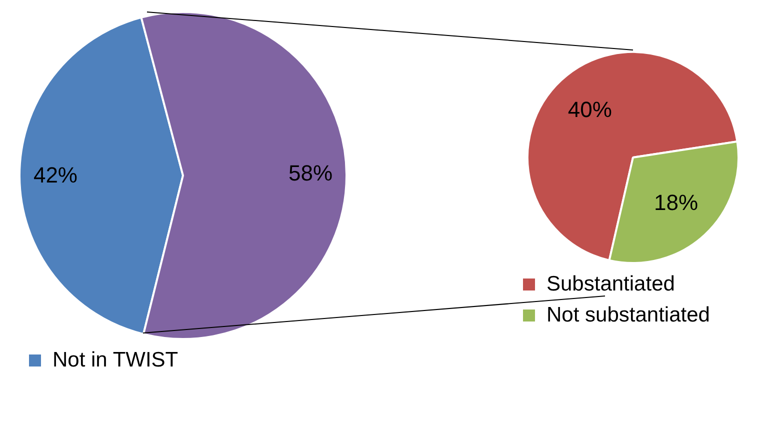 Image resolution: width=764 pixels, height=436 pixels. I want to click on data-label: 18%, so click(676, 202).